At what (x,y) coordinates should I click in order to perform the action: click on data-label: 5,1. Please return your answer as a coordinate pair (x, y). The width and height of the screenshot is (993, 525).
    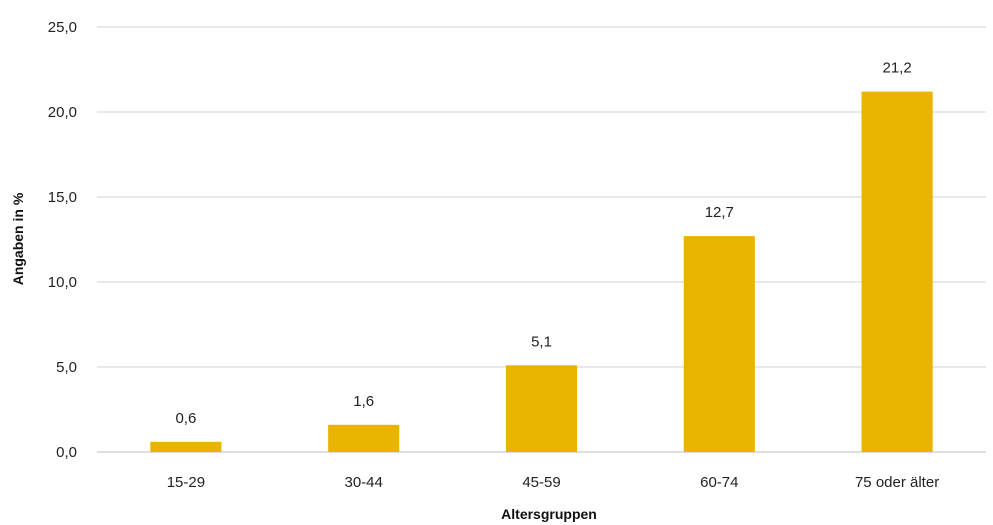
    Looking at the image, I should click on (541, 341).